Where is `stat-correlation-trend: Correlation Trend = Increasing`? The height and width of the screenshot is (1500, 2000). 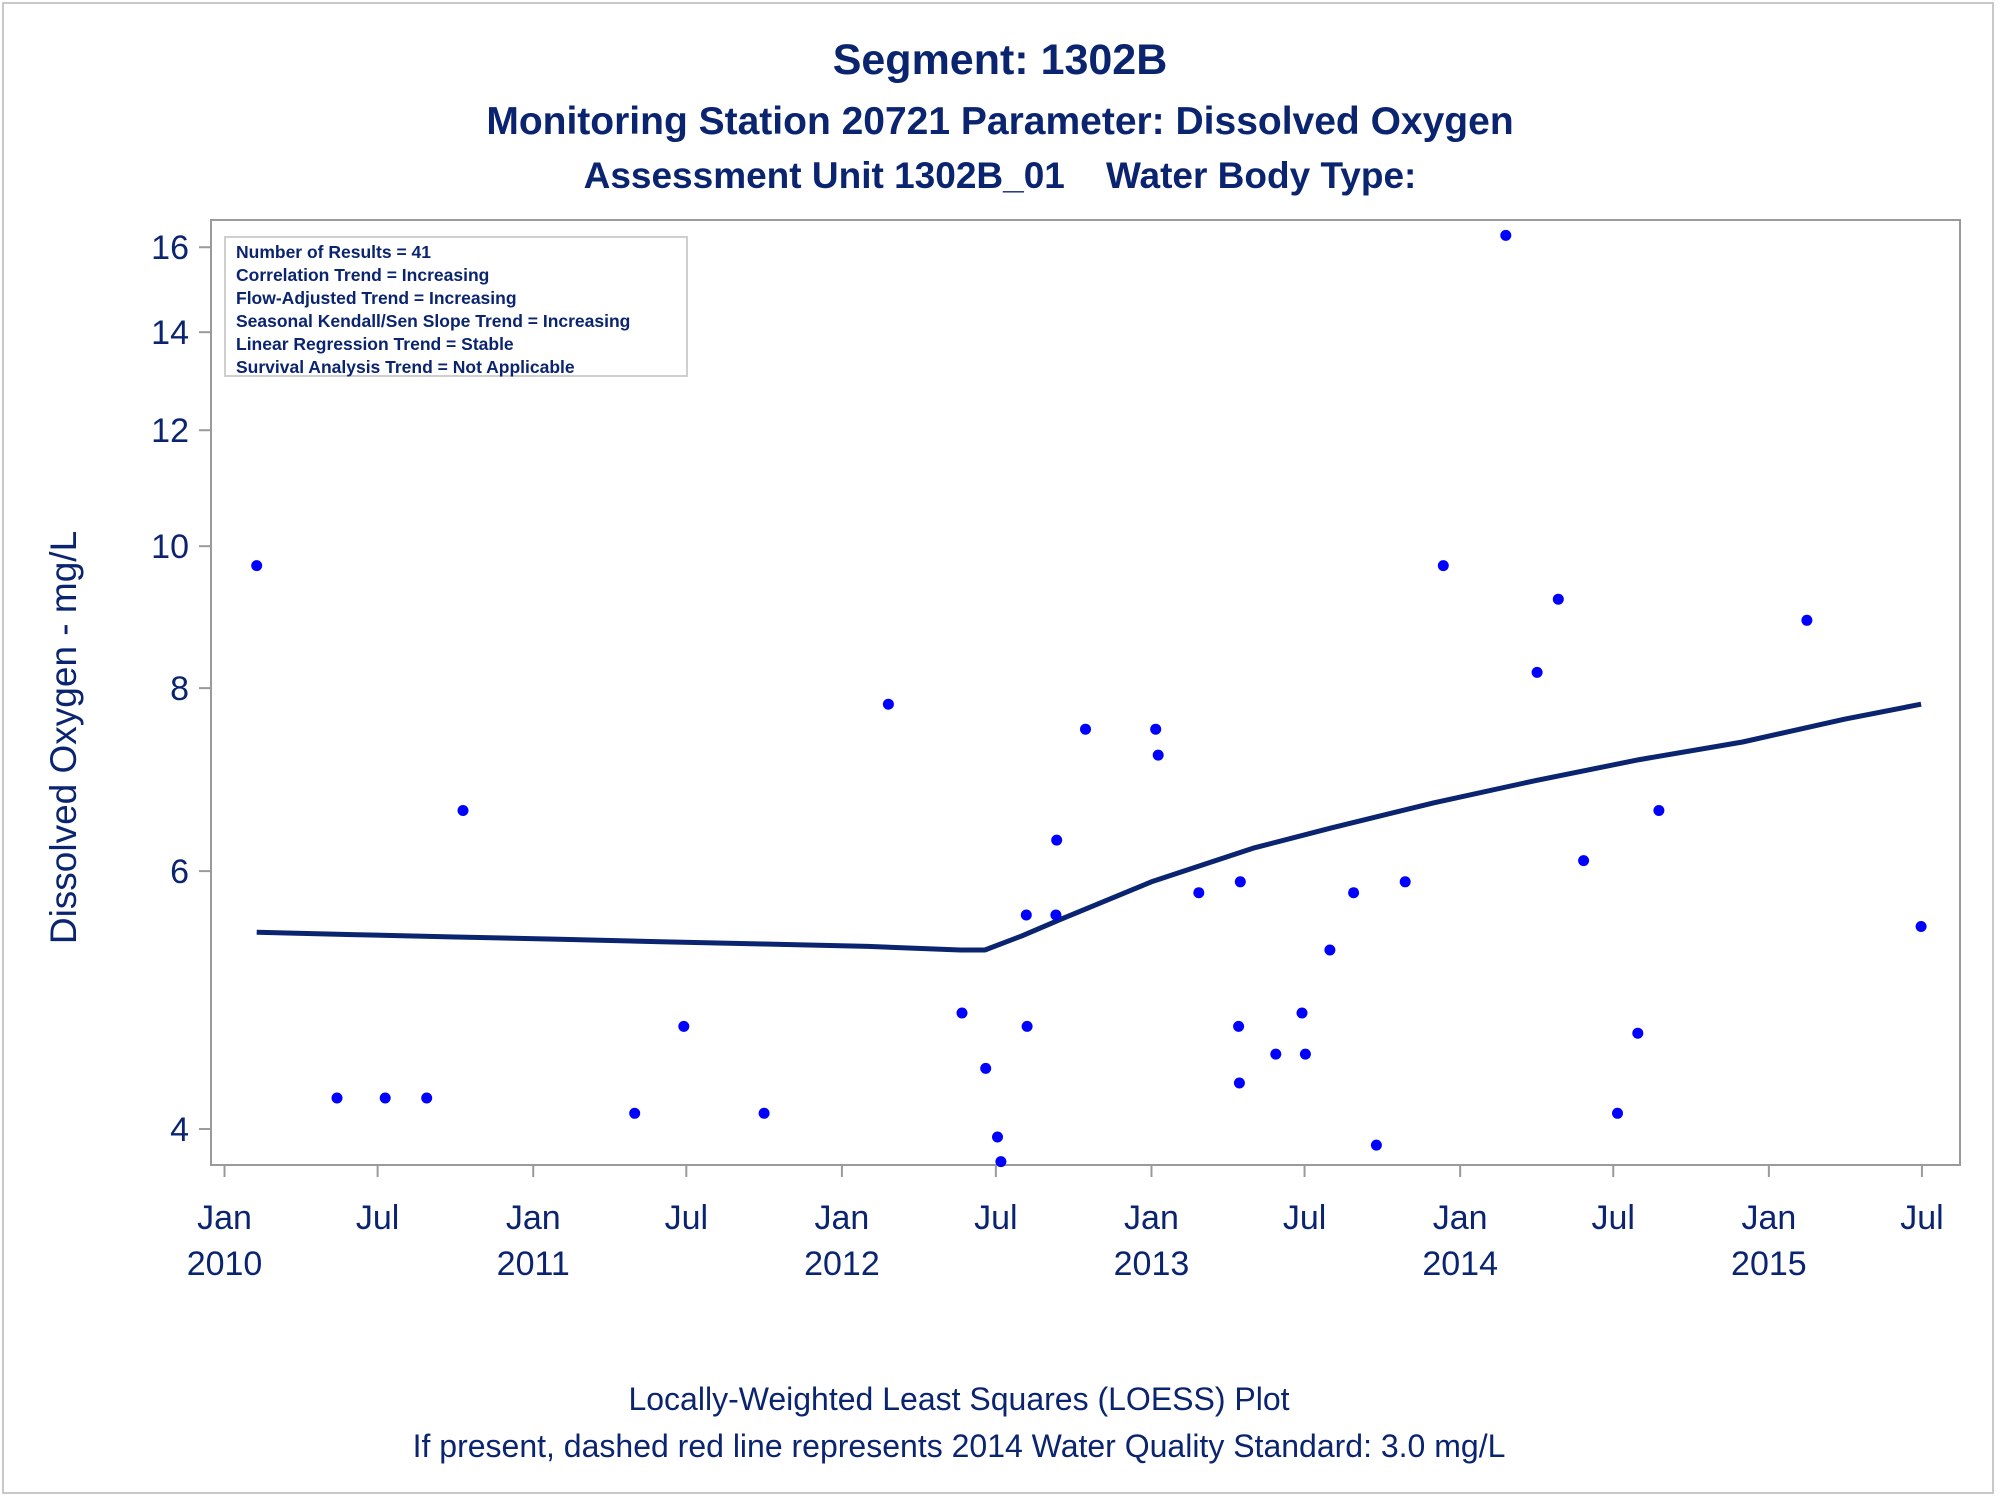
stat-correlation-trend: Correlation Trend = Increasing is located at coordinates (363, 275).